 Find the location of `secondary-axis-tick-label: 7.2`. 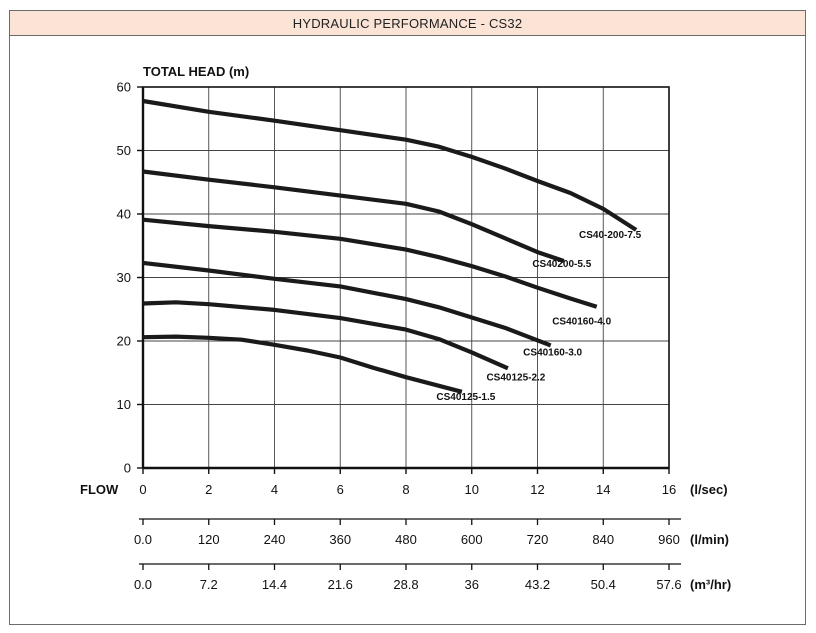

secondary-axis-tick-label: 7.2 is located at coordinates (209, 584).